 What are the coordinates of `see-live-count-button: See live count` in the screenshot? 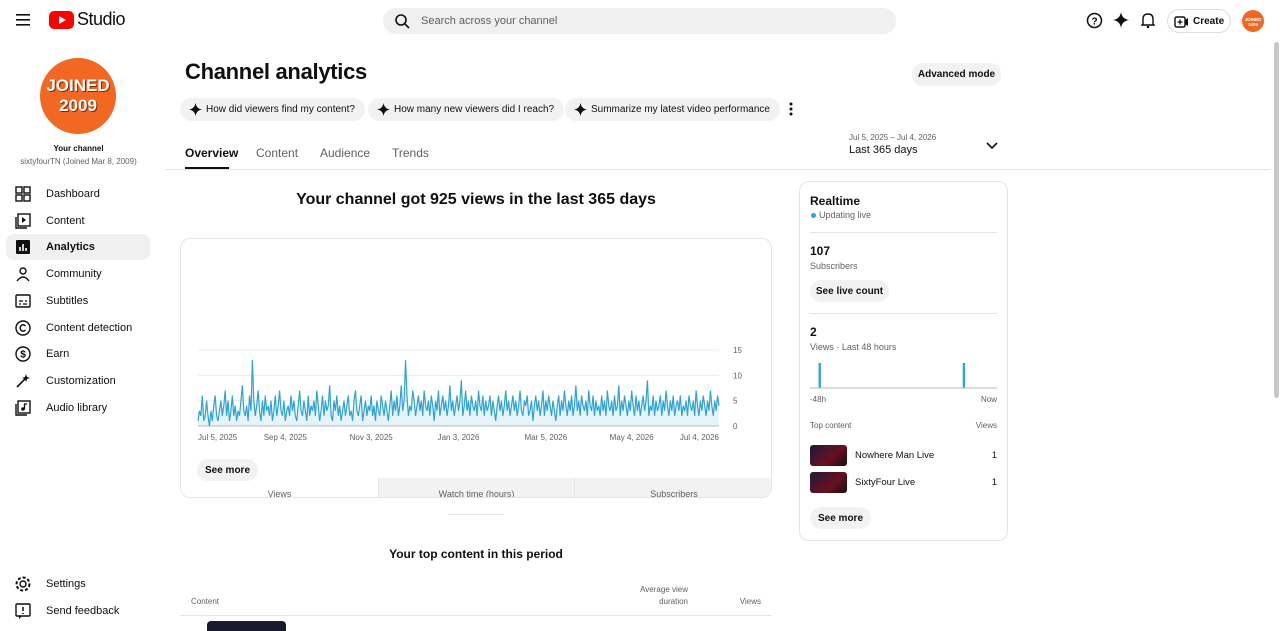 It's located at (849, 291).